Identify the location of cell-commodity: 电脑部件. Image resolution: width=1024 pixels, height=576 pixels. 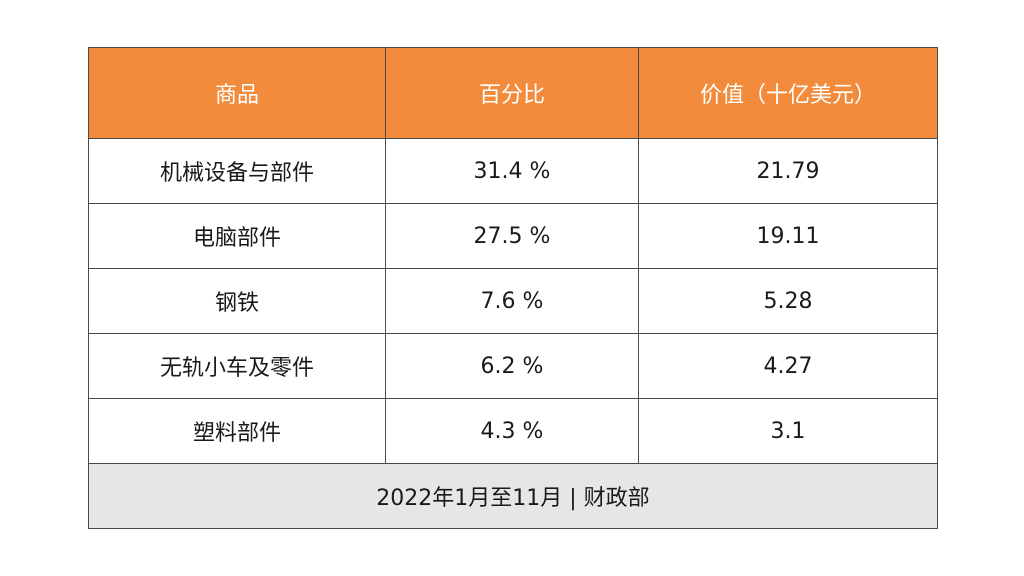
(237, 236).